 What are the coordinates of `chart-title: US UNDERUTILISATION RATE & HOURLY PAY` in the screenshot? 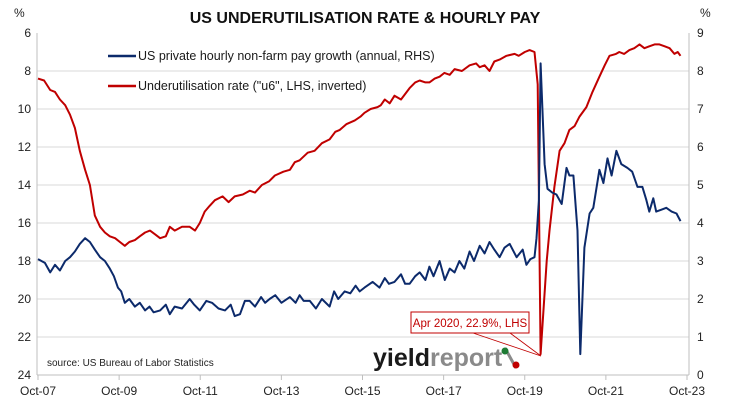 It's located at (365, 18).